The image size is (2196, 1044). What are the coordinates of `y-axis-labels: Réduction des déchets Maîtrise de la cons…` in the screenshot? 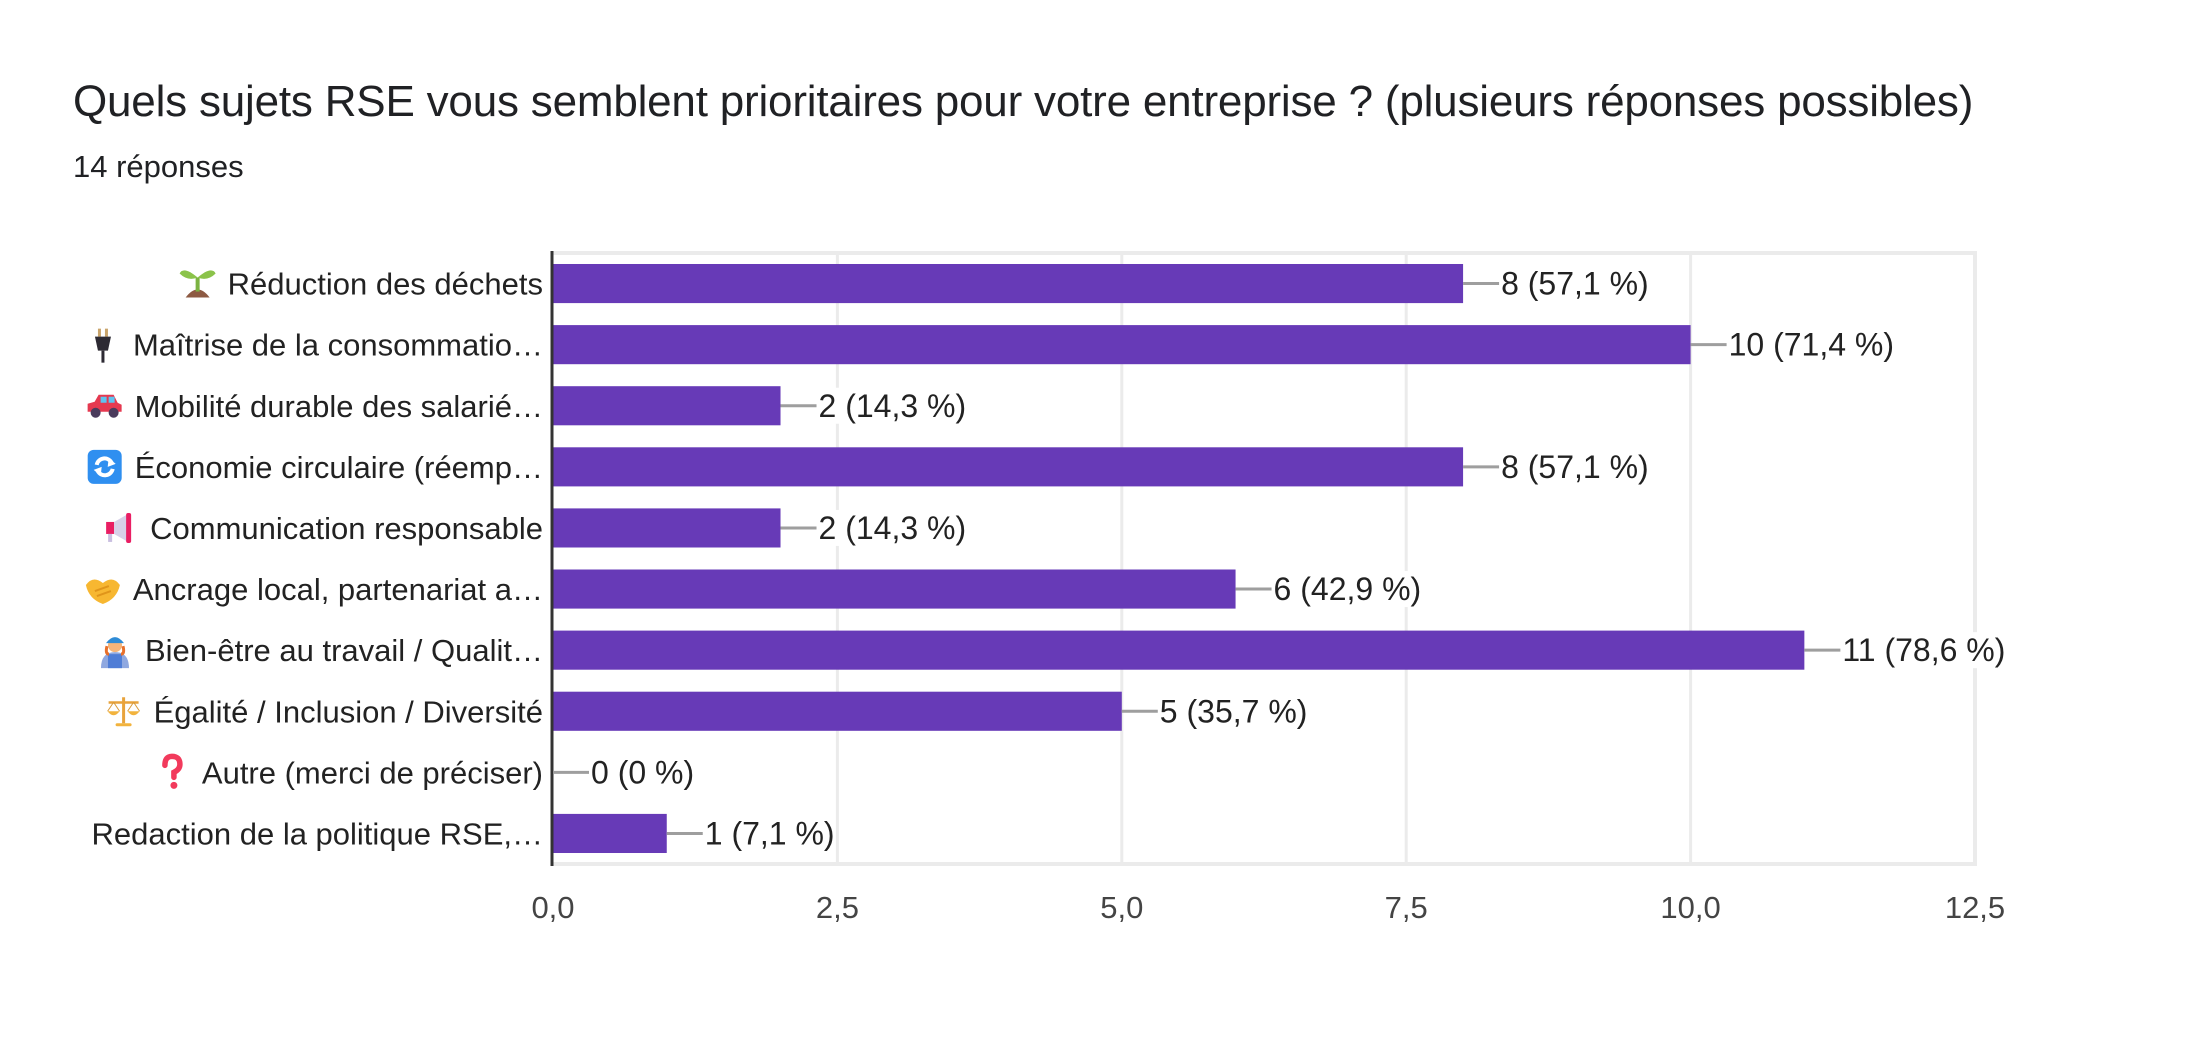 It's located at (314, 559).